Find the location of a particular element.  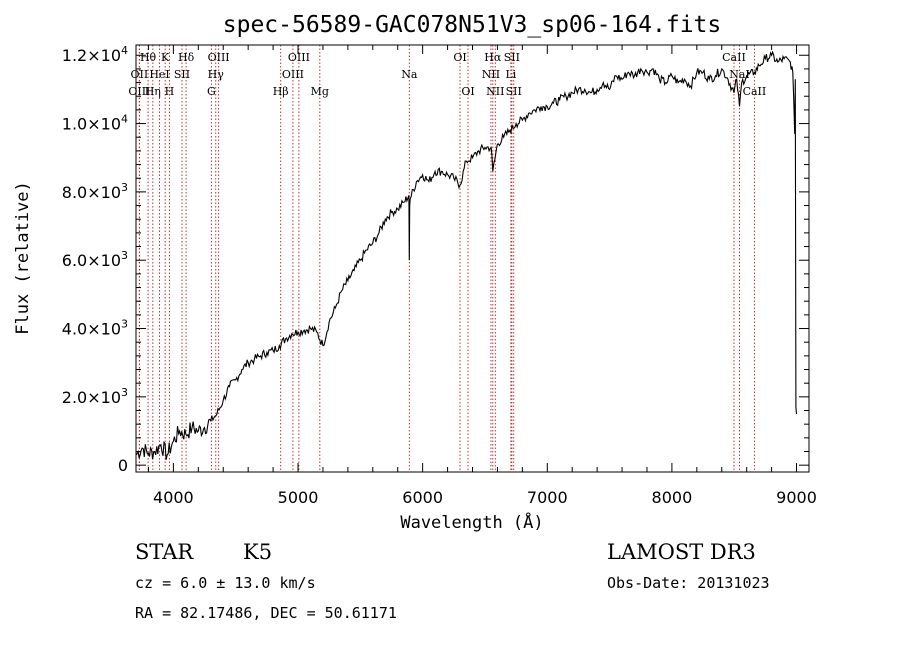

line-label-20: SII is located at coordinates (512, 57).